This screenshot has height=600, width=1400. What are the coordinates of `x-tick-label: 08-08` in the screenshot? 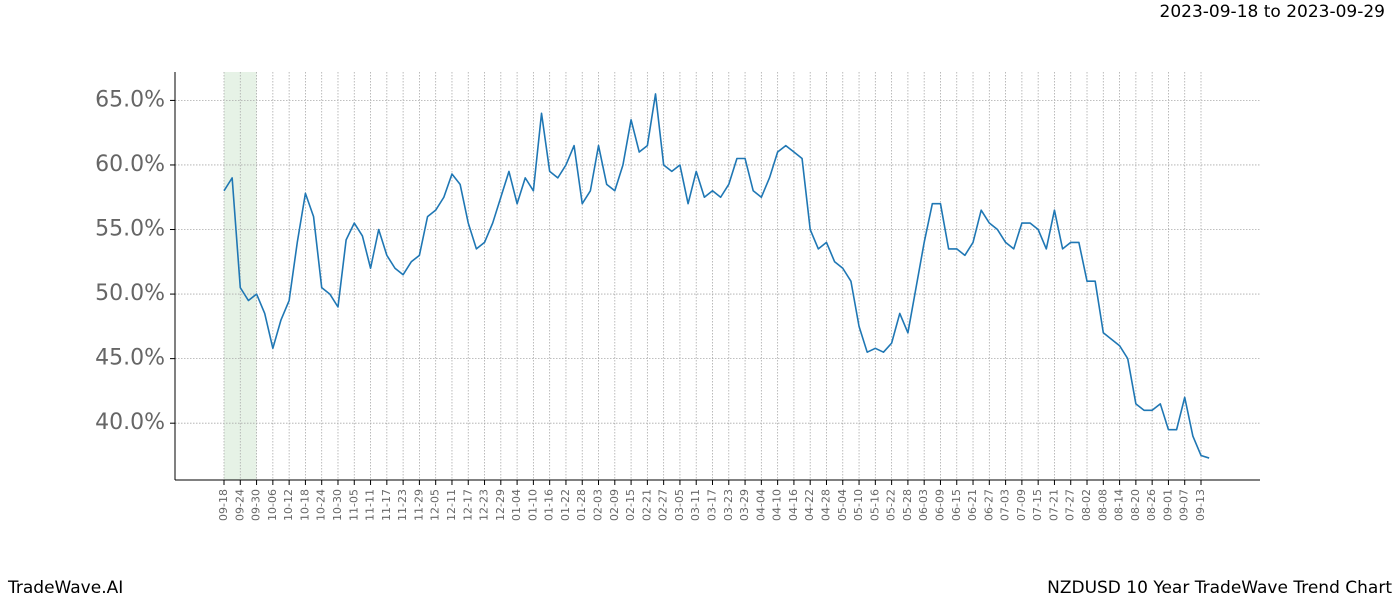 It's located at (1102, 505).